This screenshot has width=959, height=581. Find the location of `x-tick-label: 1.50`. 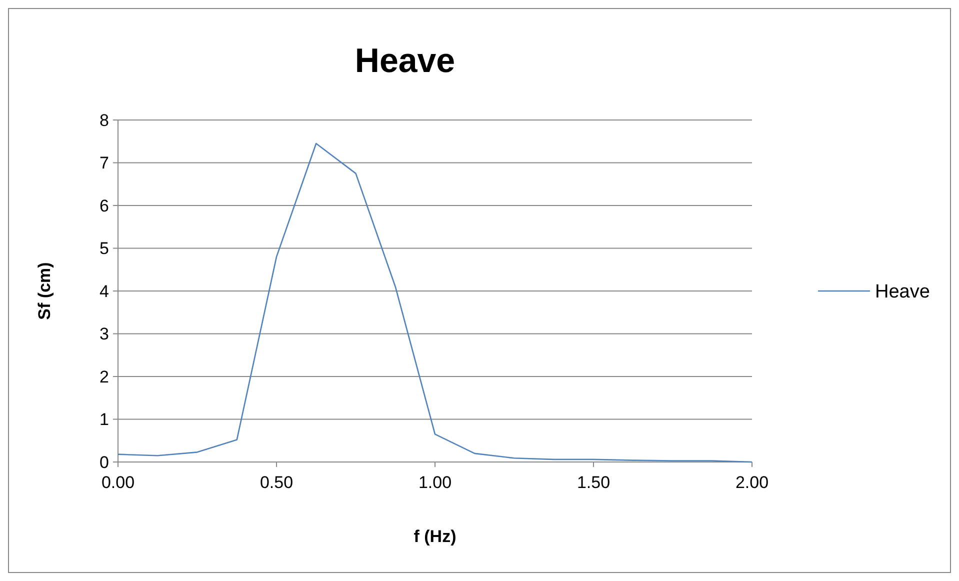

x-tick-label: 1.50 is located at coordinates (593, 482).